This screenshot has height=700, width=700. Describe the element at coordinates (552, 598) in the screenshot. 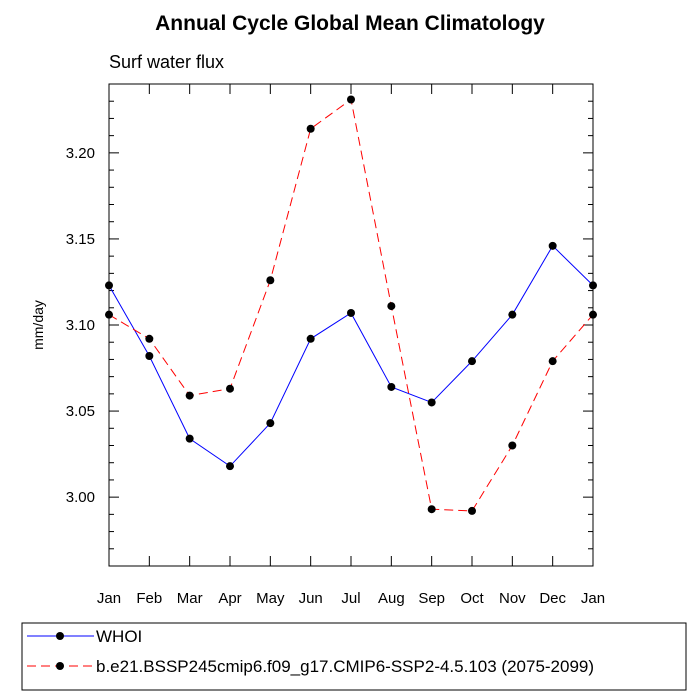

I see `x-tick-label: Dec` at that location.